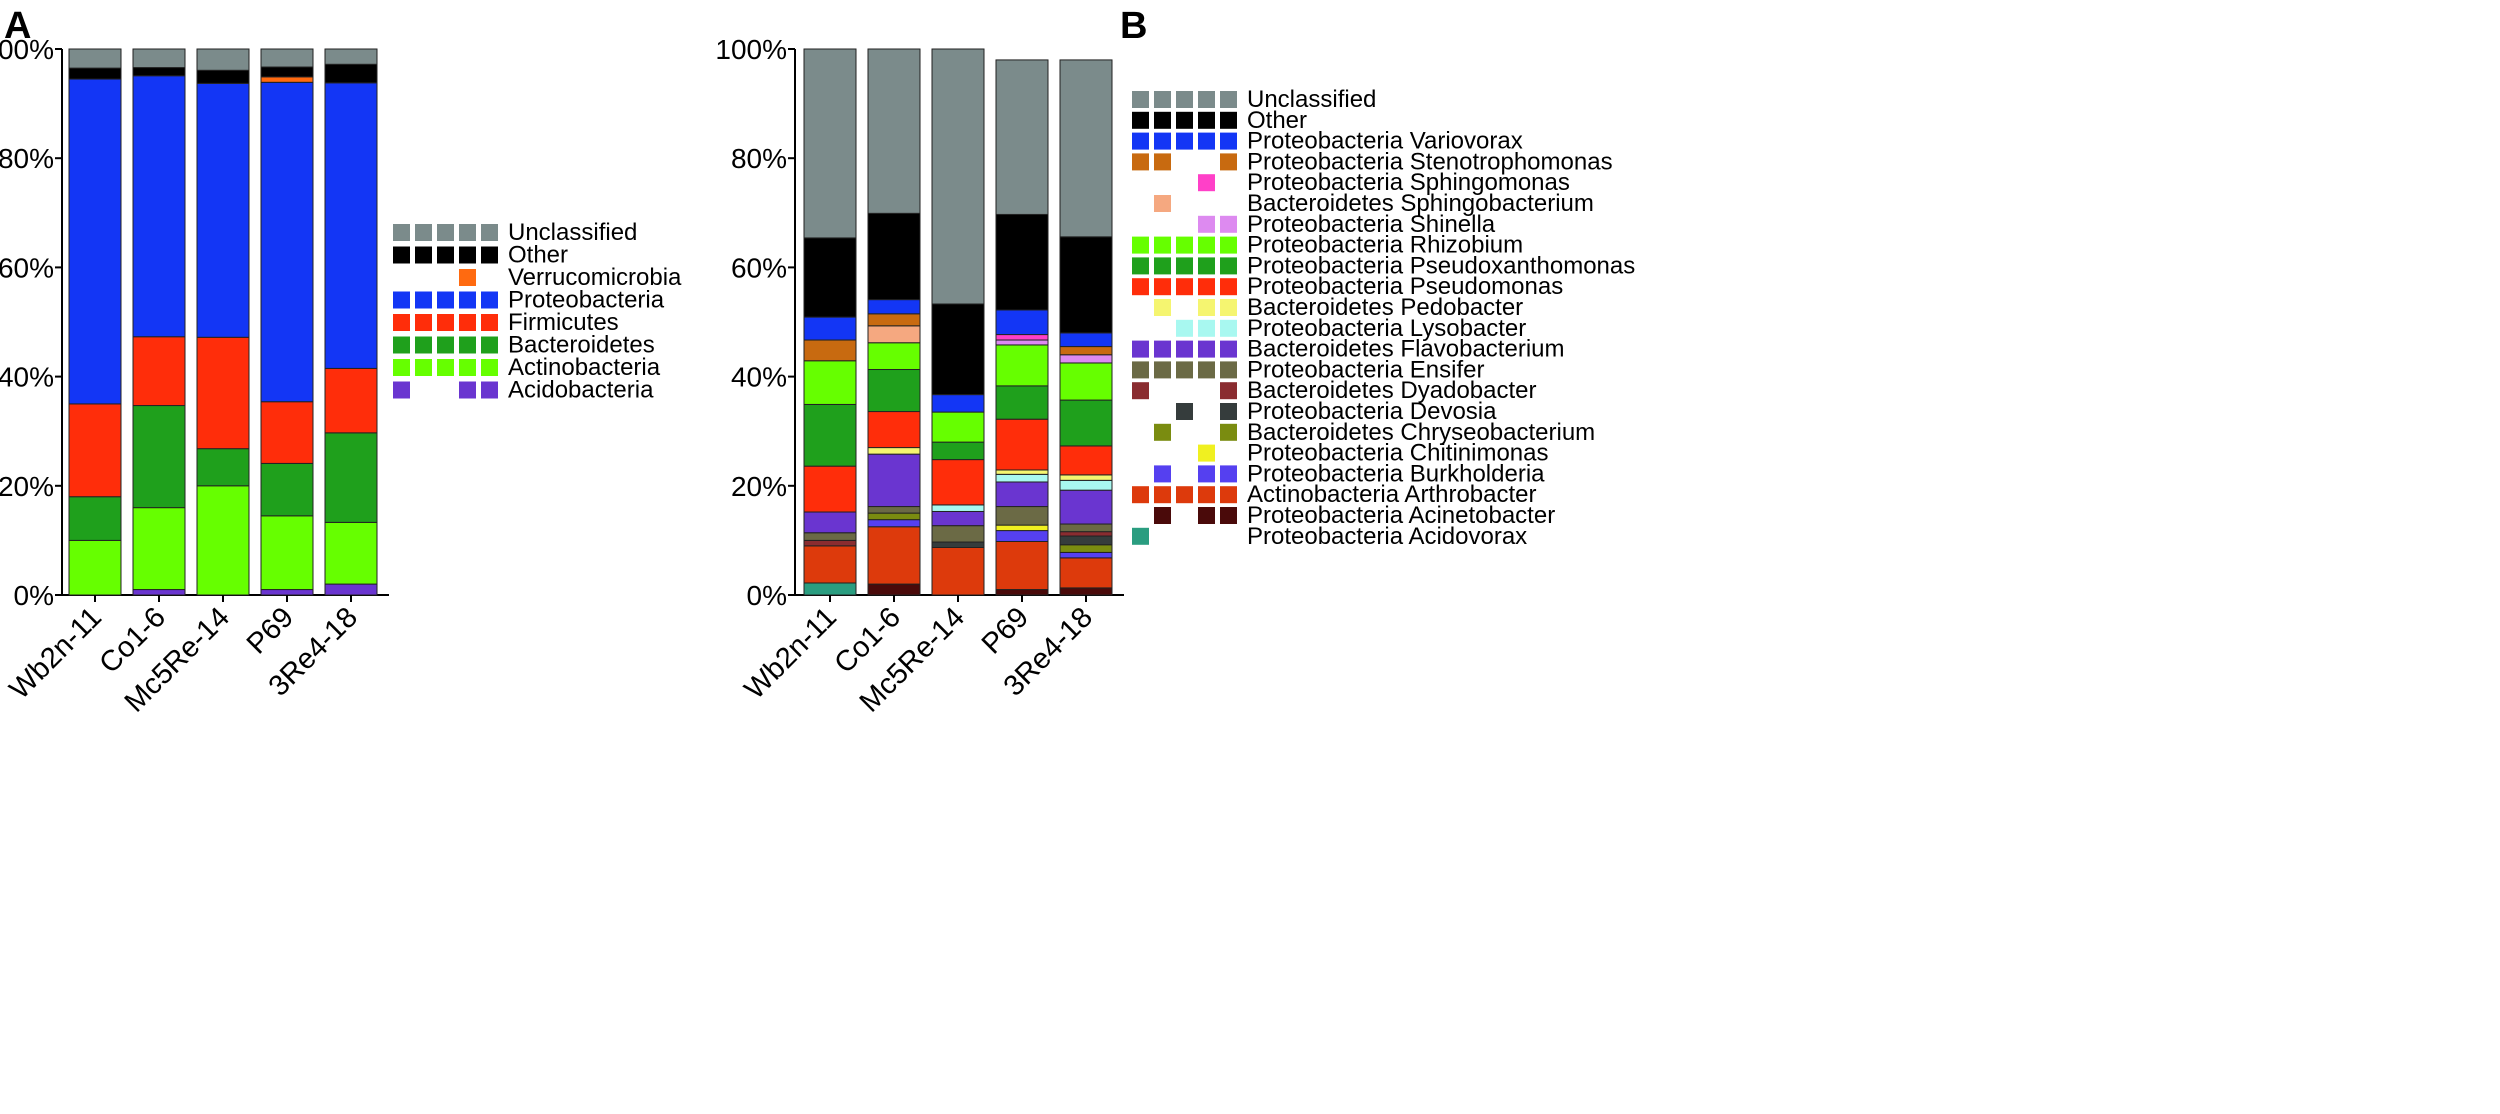 This screenshot has width=2500, height=1114. What do you see at coordinates (894, 256) in the screenshot?
I see `panel-b-bar-co1-6-other` at bounding box center [894, 256].